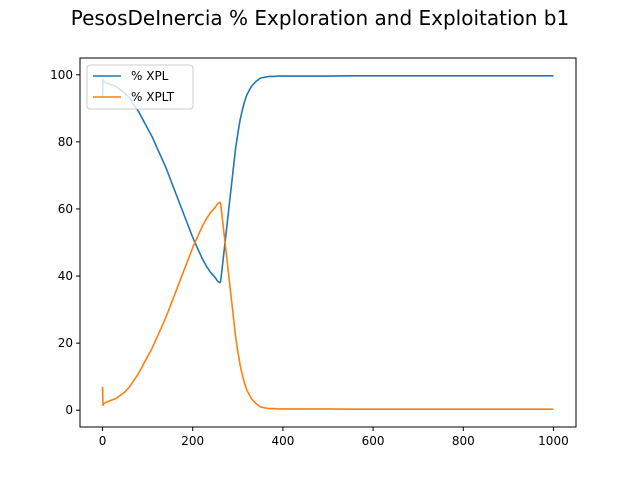  What do you see at coordinates (69, 410) in the screenshot?
I see `y-tick-label: 0` at bounding box center [69, 410].